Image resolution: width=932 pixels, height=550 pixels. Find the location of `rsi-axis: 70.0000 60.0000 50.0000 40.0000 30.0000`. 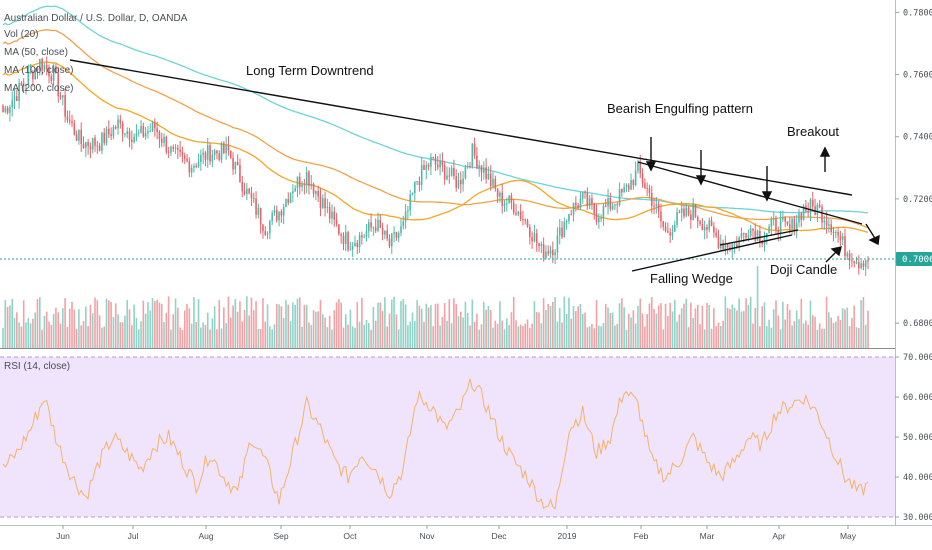

rsi-axis: 70.0000 60.0000 50.0000 40.0000 30.0000 is located at coordinates (913, 438).